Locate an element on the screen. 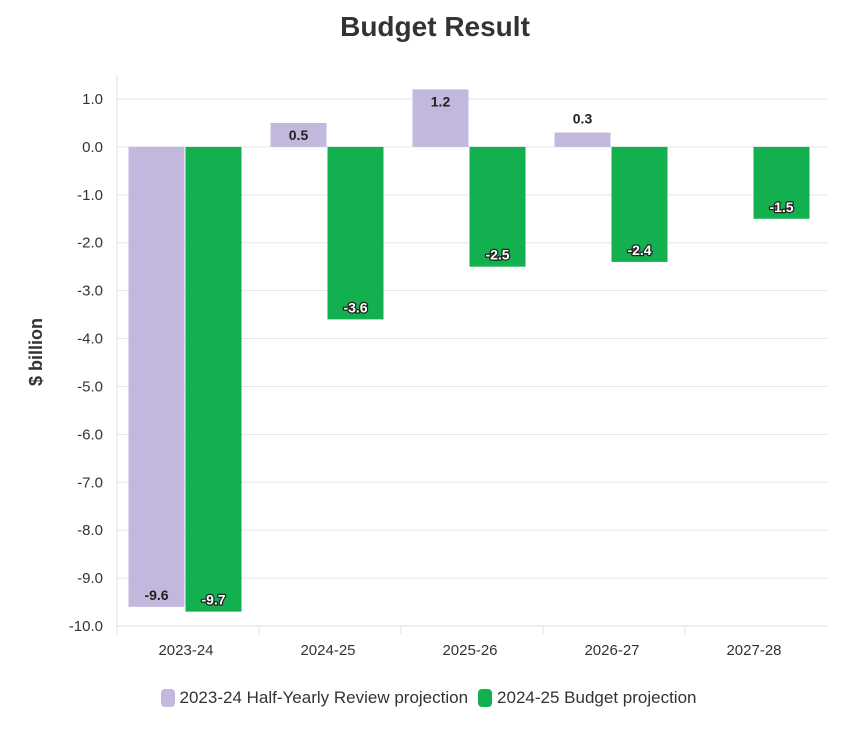 This screenshot has height=732, width=857. y-tick-label: 0.0 is located at coordinates (92, 147).